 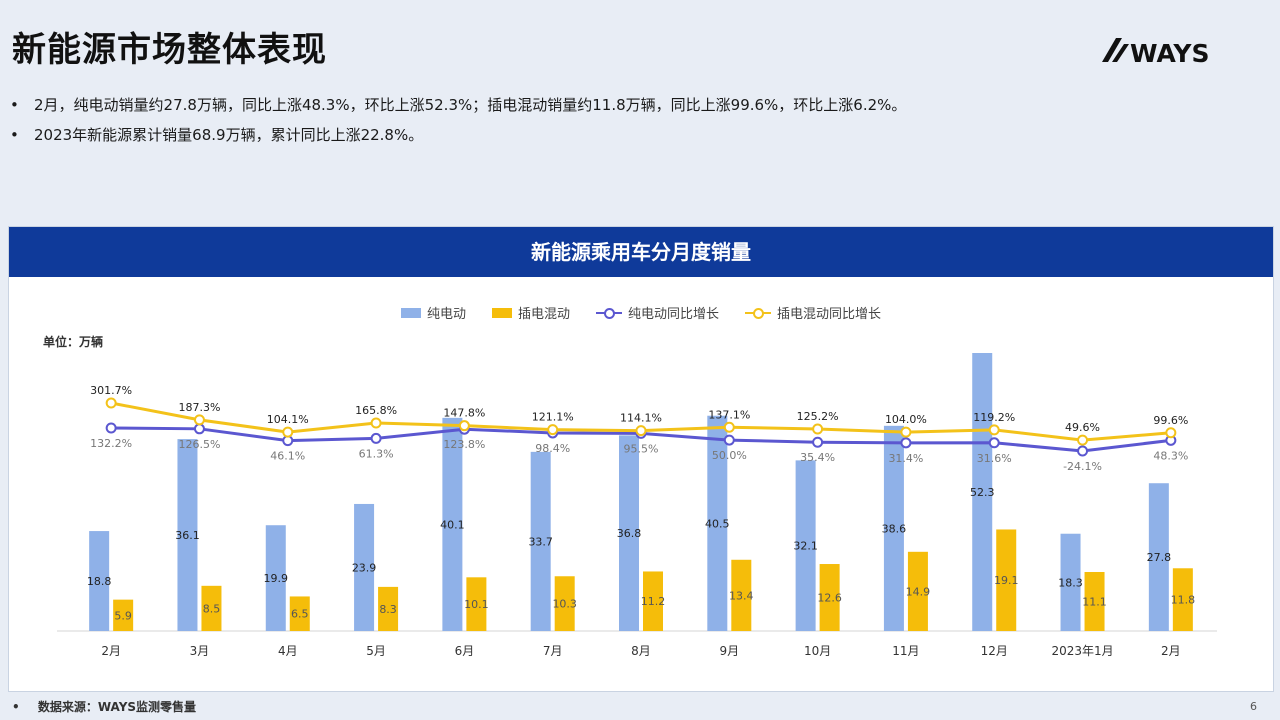 I want to click on bar-label-phev: 6.5, so click(x=300, y=614).